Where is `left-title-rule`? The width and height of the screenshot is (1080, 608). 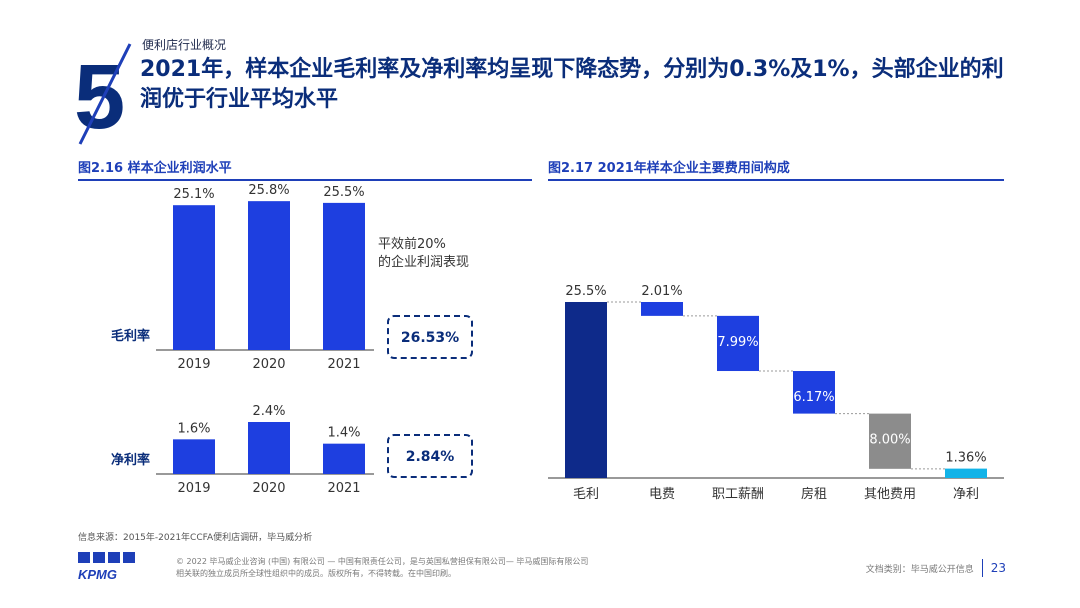
left-title-rule is located at coordinates (305, 180).